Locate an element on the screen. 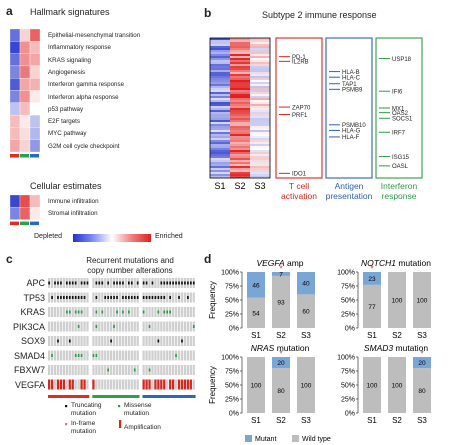 This screenshot has width=456, height=445. gene-label: IDO1 is located at coordinates (299, 175).